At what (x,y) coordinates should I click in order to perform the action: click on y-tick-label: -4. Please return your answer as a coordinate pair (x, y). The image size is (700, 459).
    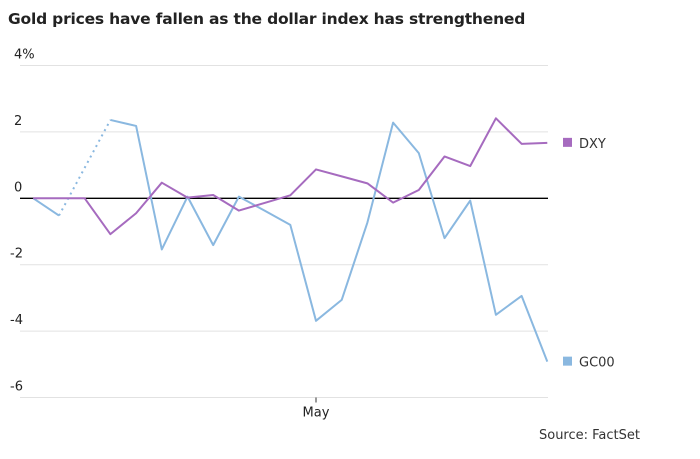
    Looking at the image, I should click on (16, 320).